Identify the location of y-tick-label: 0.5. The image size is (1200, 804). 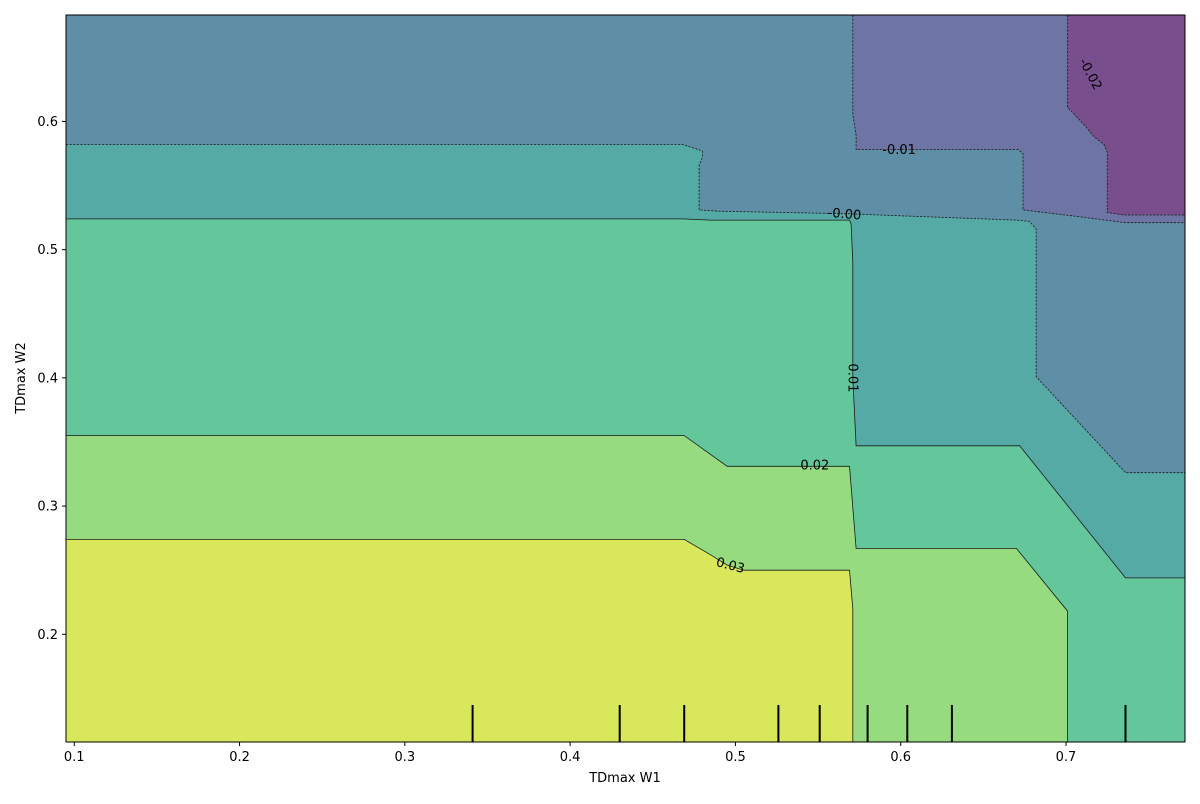
(47, 250).